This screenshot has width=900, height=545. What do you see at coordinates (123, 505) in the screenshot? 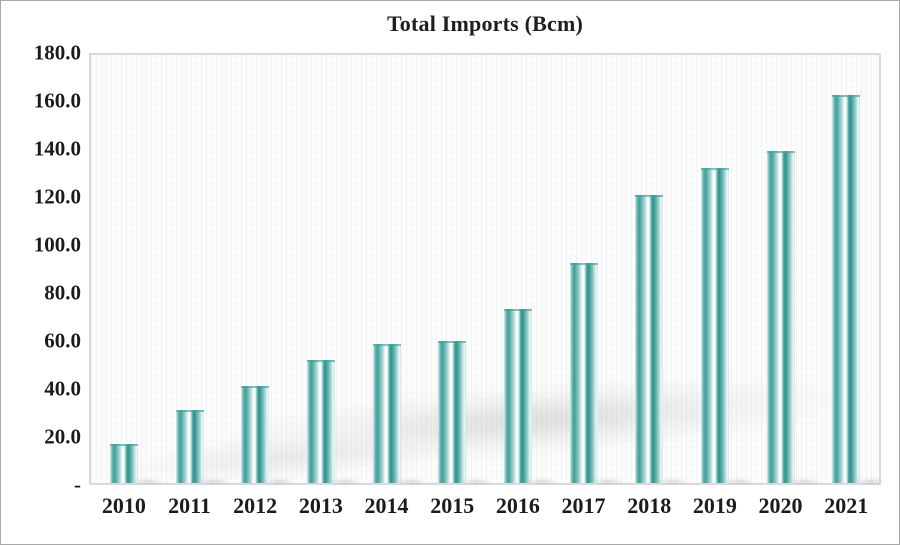
I see `x-axis-label: 2010` at bounding box center [123, 505].